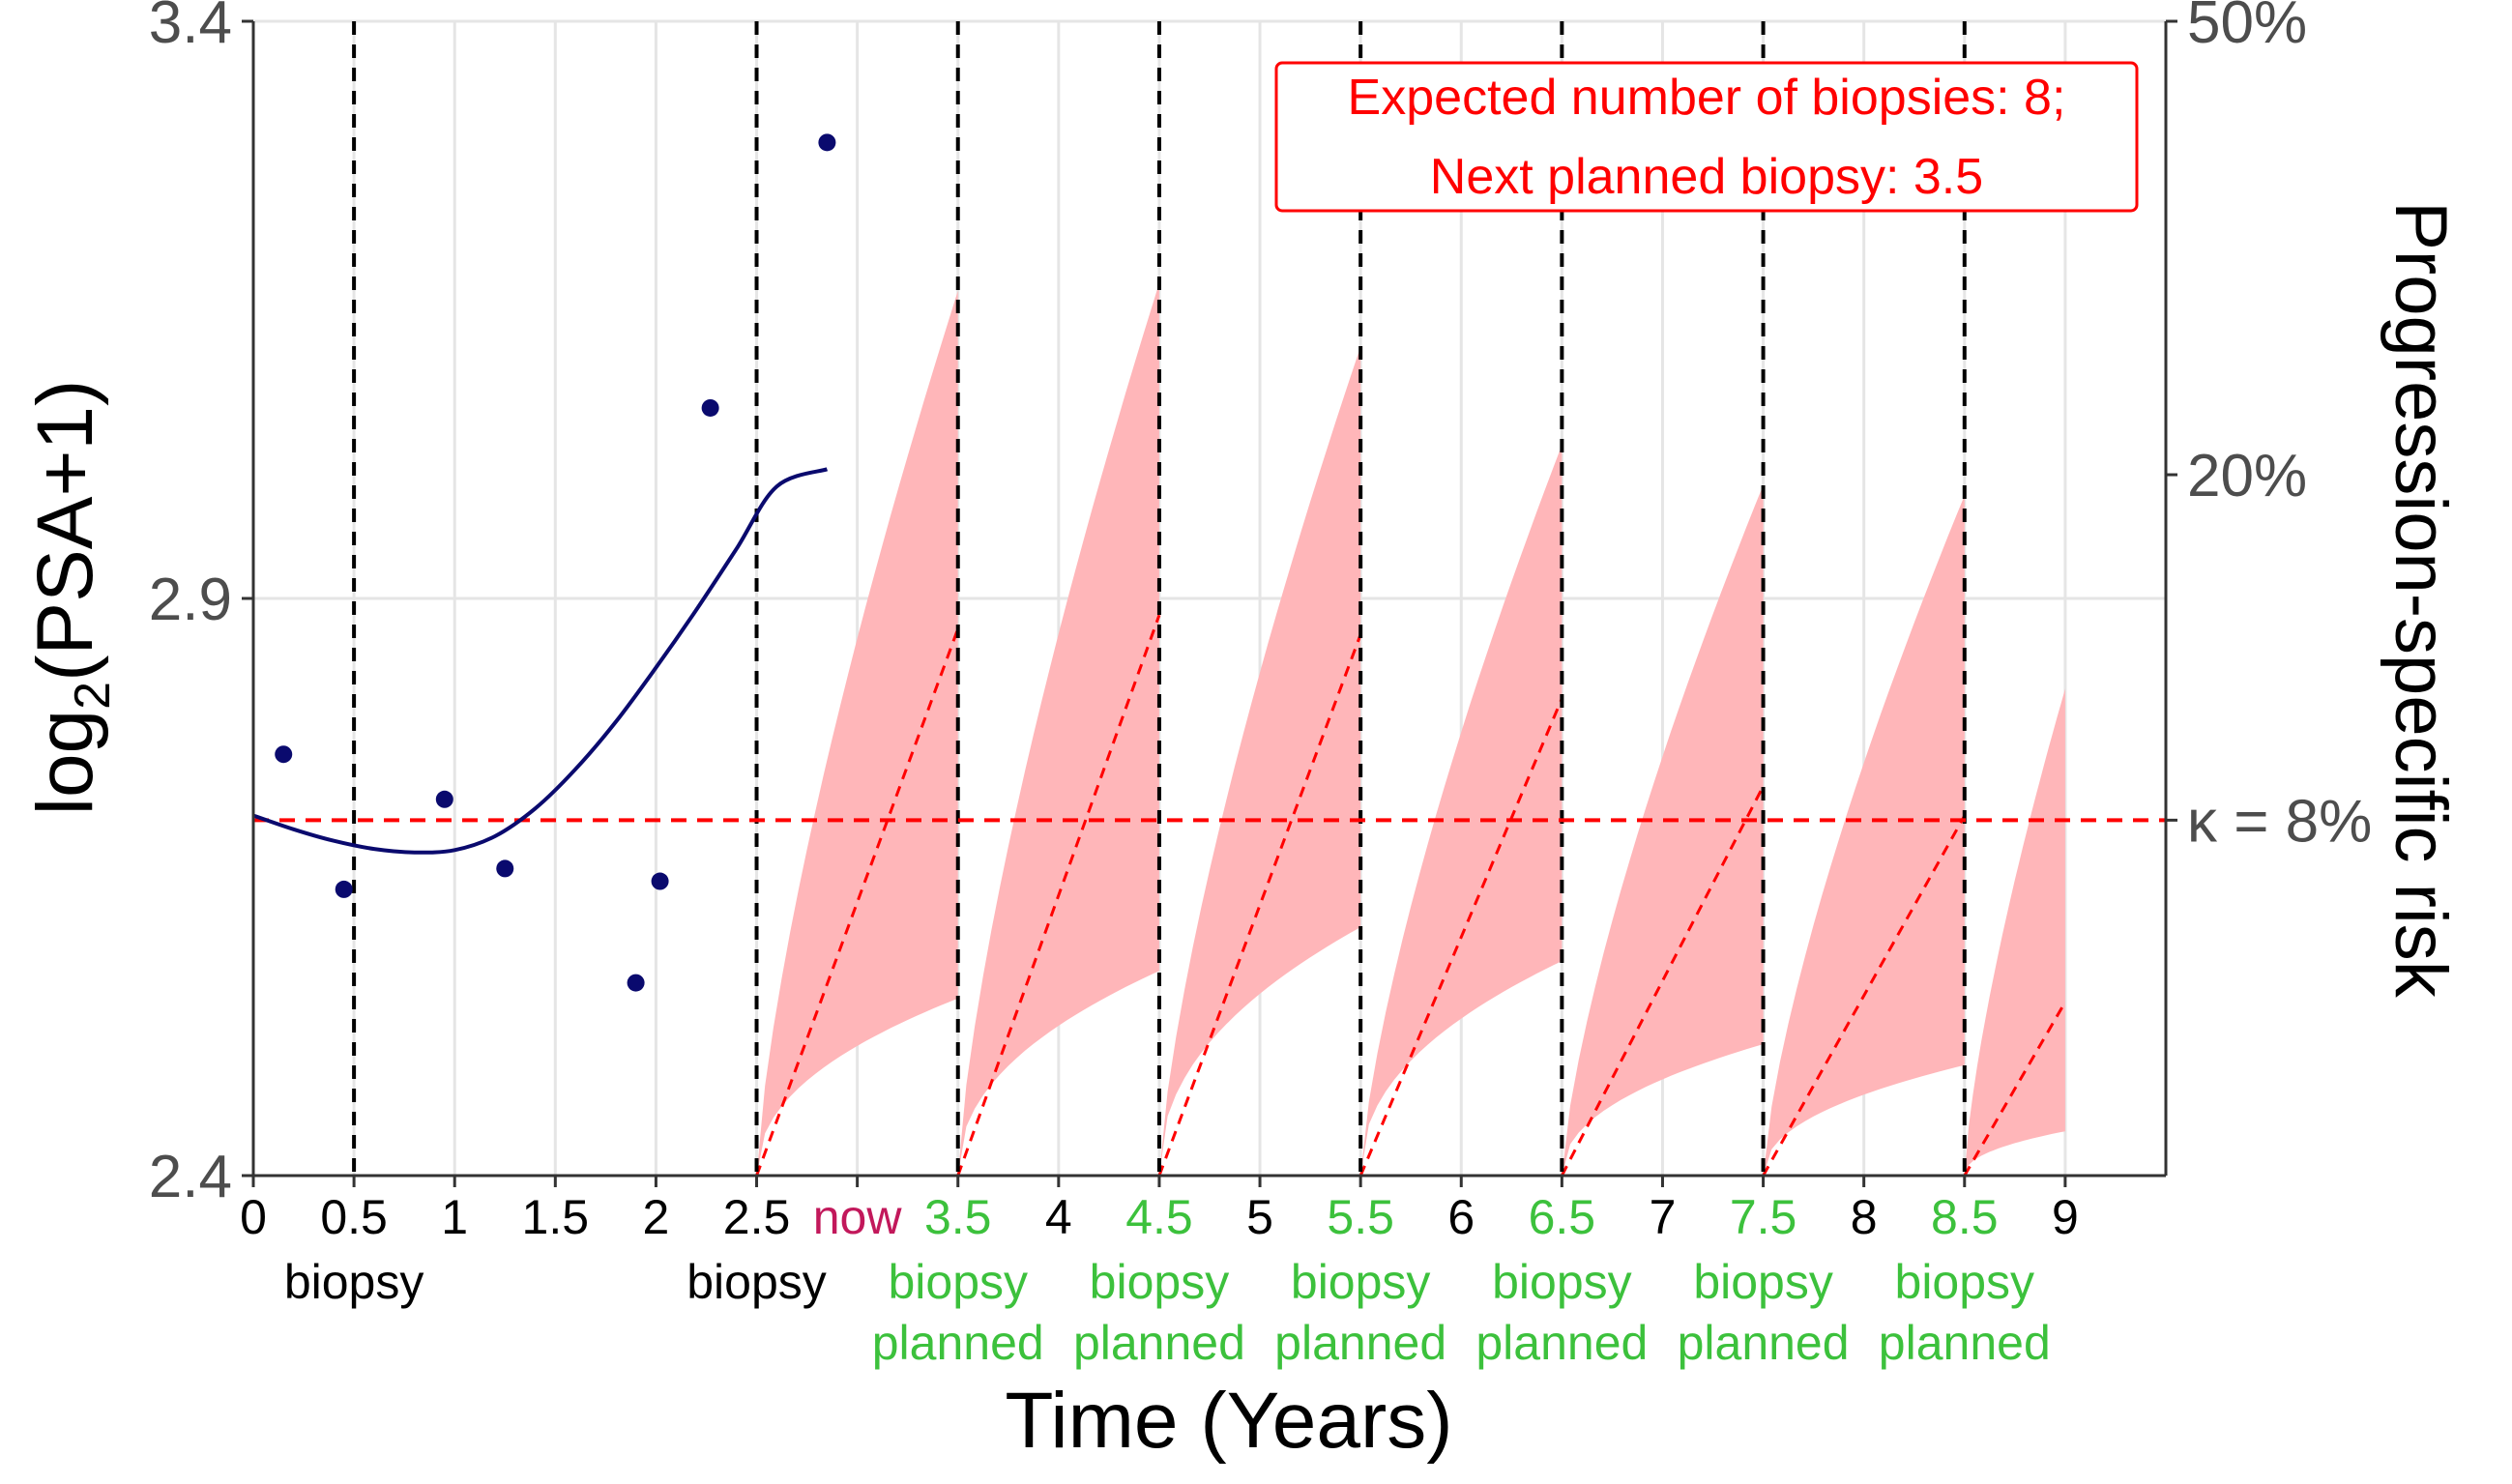 The height and width of the screenshot is (1484, 2512). What do you see at coordinates (1707, 98) in the screenshot?
I see `annotation-line-1: Expected number of biopsies: 8;` at bounding box center [1707, 98].